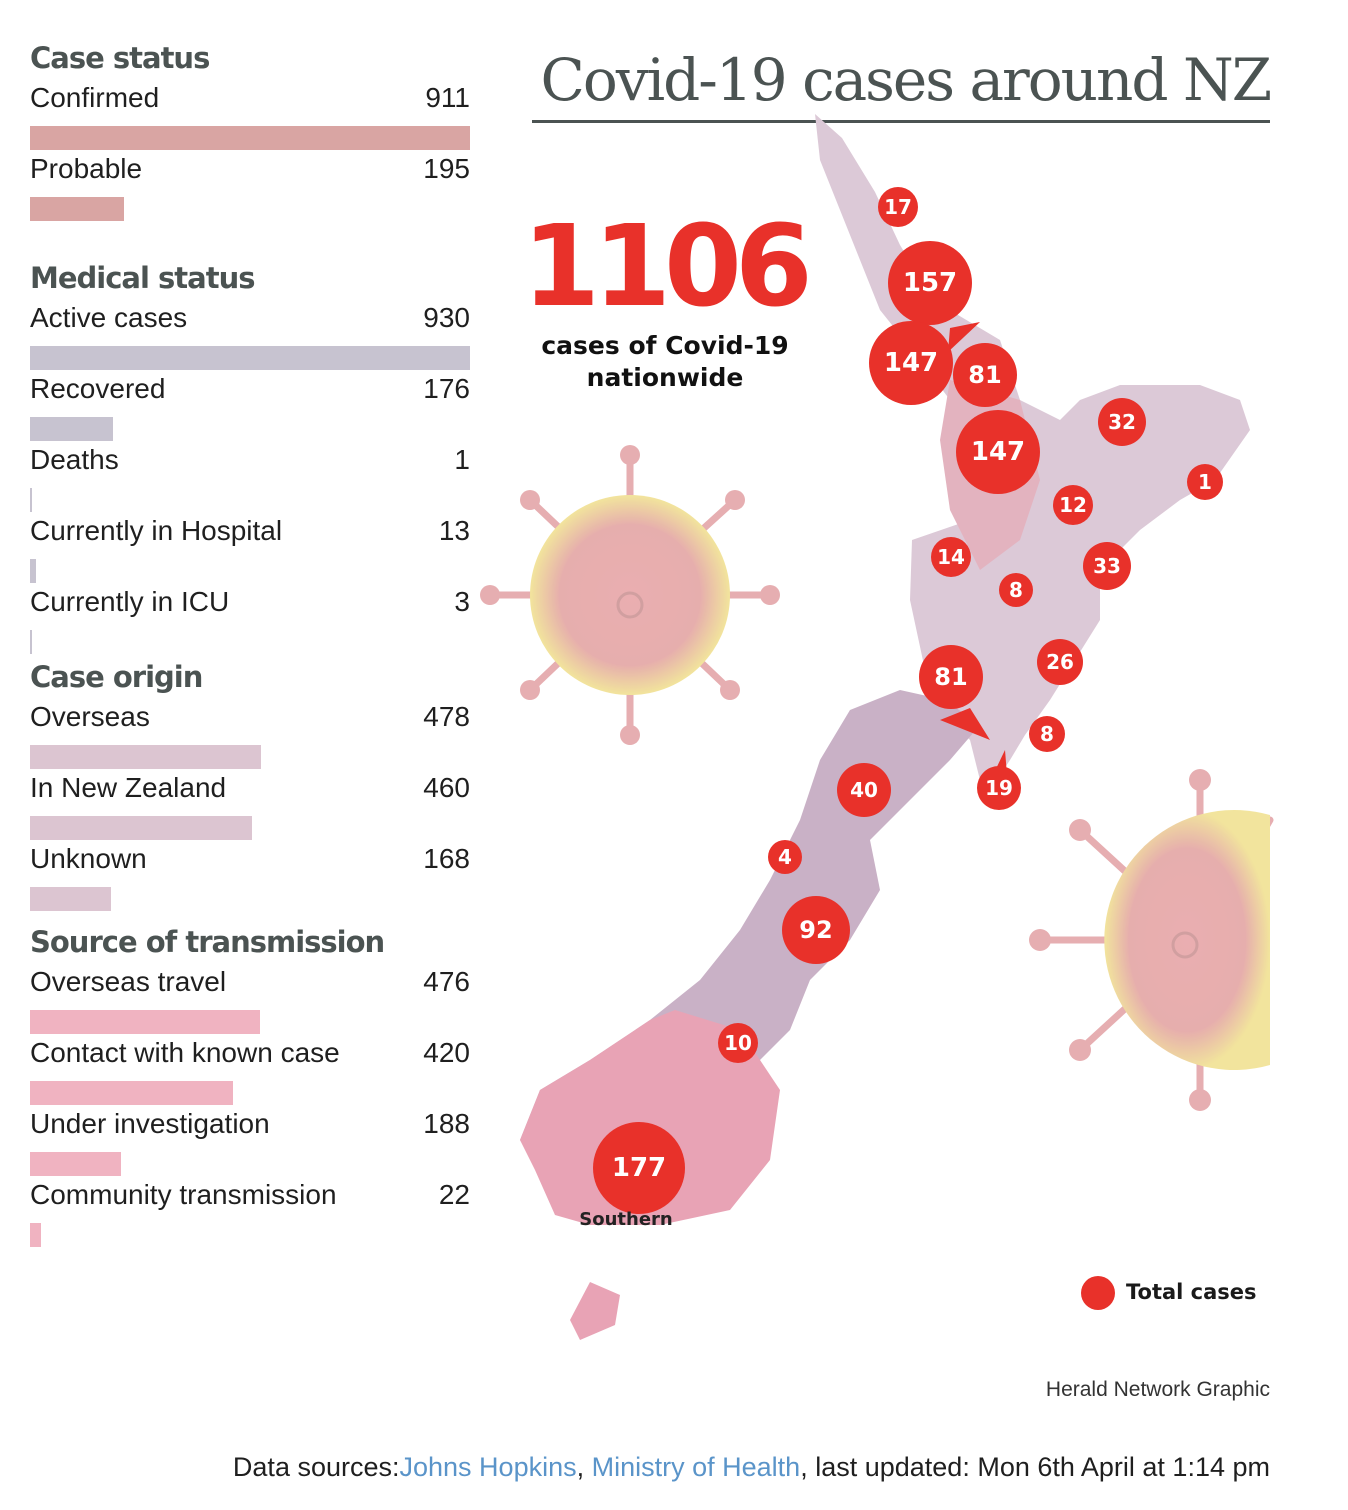 The image size is (1348, 1510). What do you see at coordinates (207, 942) in the screenshot?
I see `transmission-title: Source of transmission` at bounding box center [207, 942].